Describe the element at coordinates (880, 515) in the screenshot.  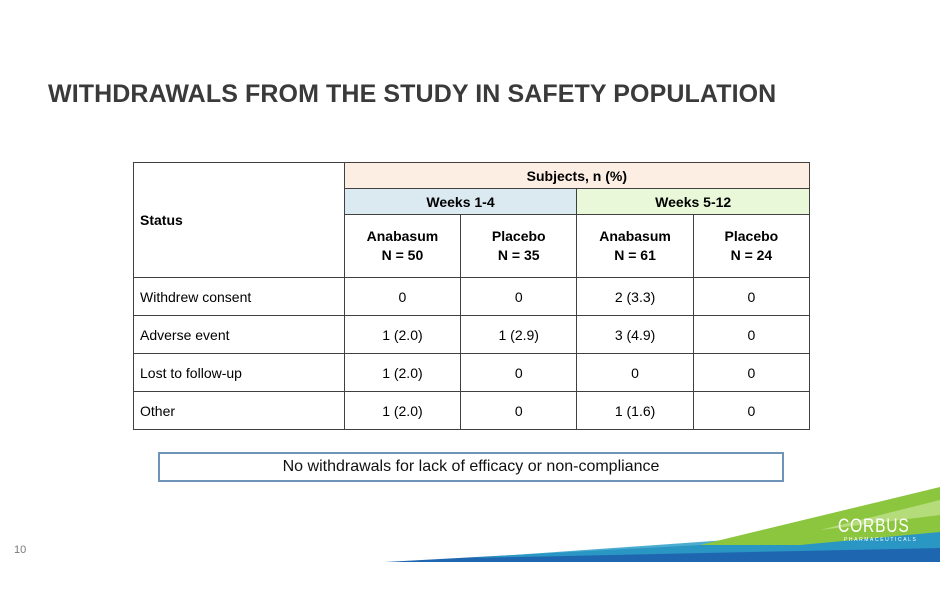
I see `swoosh-green-light` at that location.